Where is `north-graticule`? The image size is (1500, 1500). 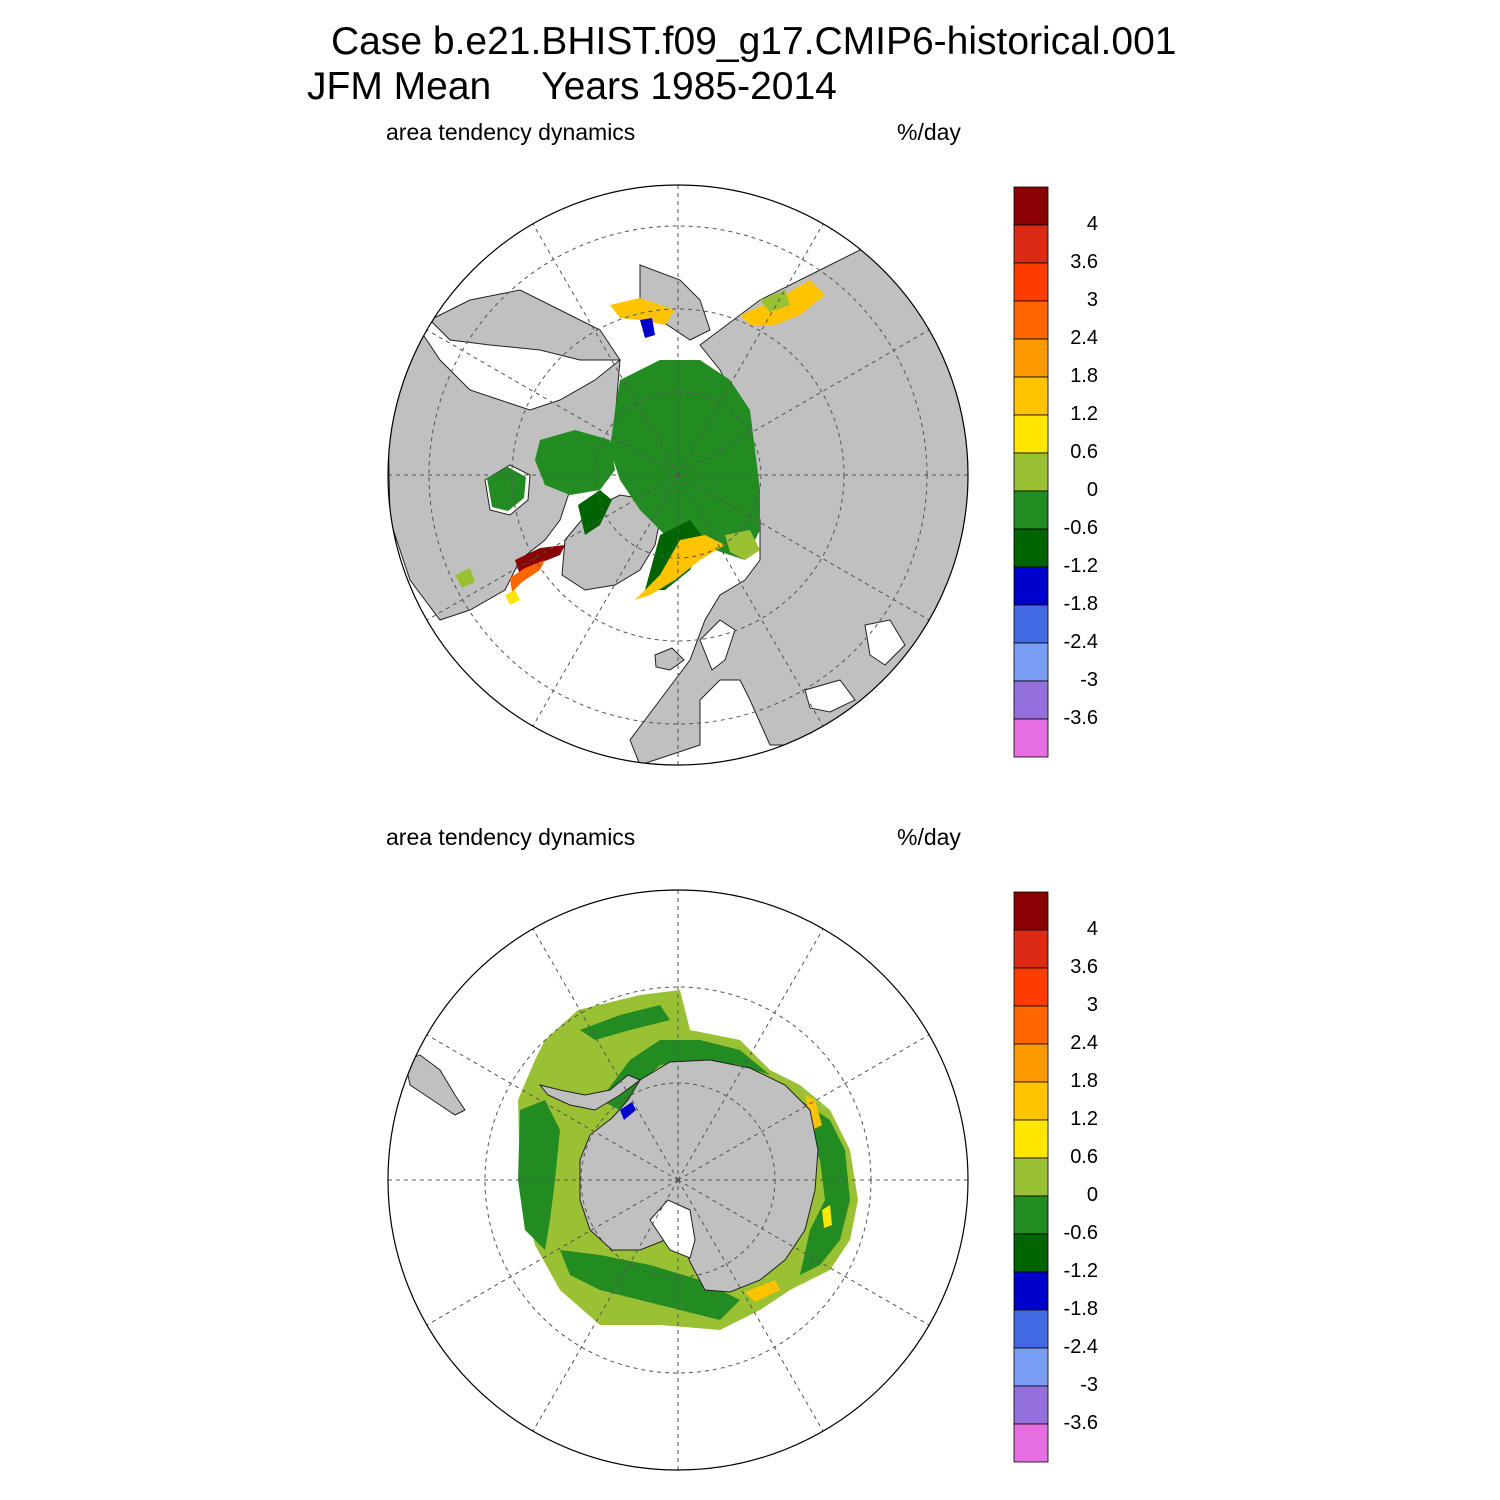
north-graticule is located at coordinates (678, 475).